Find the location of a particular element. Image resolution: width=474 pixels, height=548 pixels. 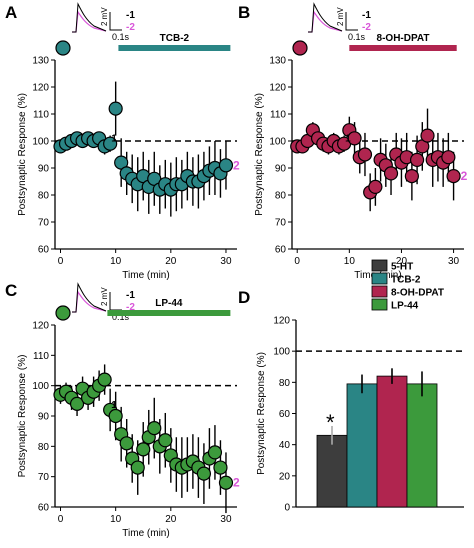

panel-letter: B is located at coordinates (244, 12).